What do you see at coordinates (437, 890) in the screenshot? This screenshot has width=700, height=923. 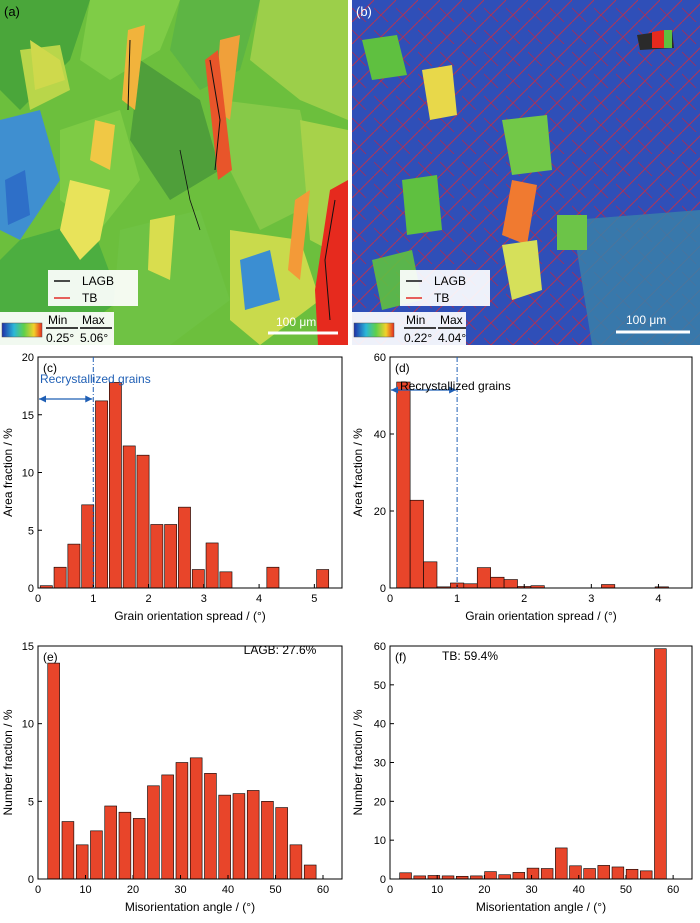 I see `xtick-label-f-1: 10` at bounding box center [437, 890].